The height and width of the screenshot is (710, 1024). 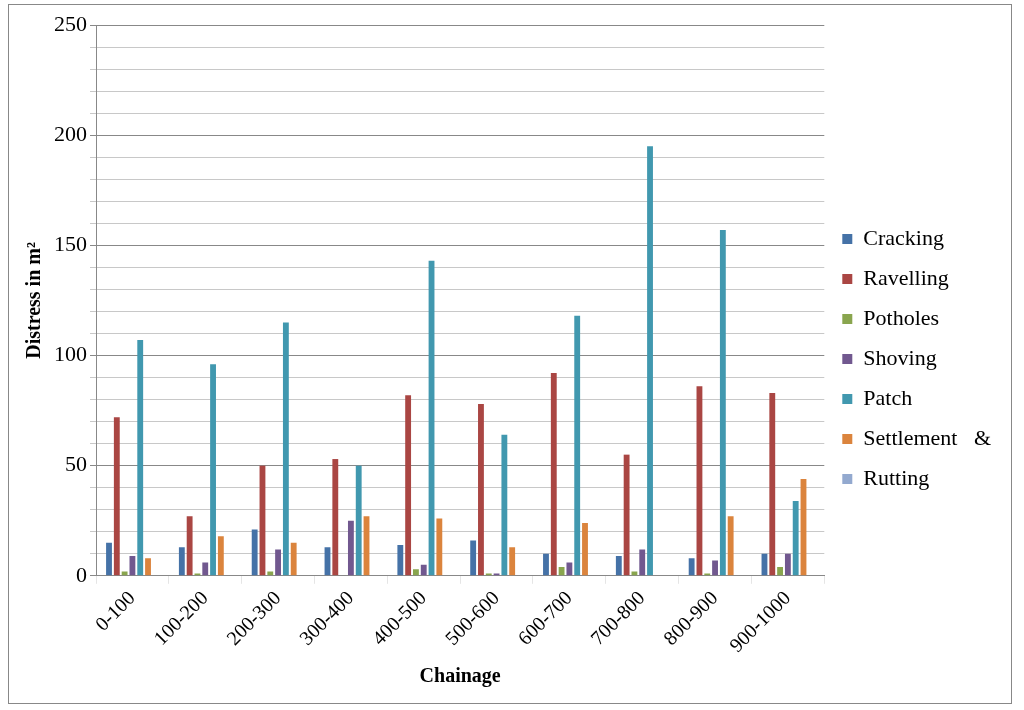 I want to click on y-tick-label: 50, so click(x=76, y=464).